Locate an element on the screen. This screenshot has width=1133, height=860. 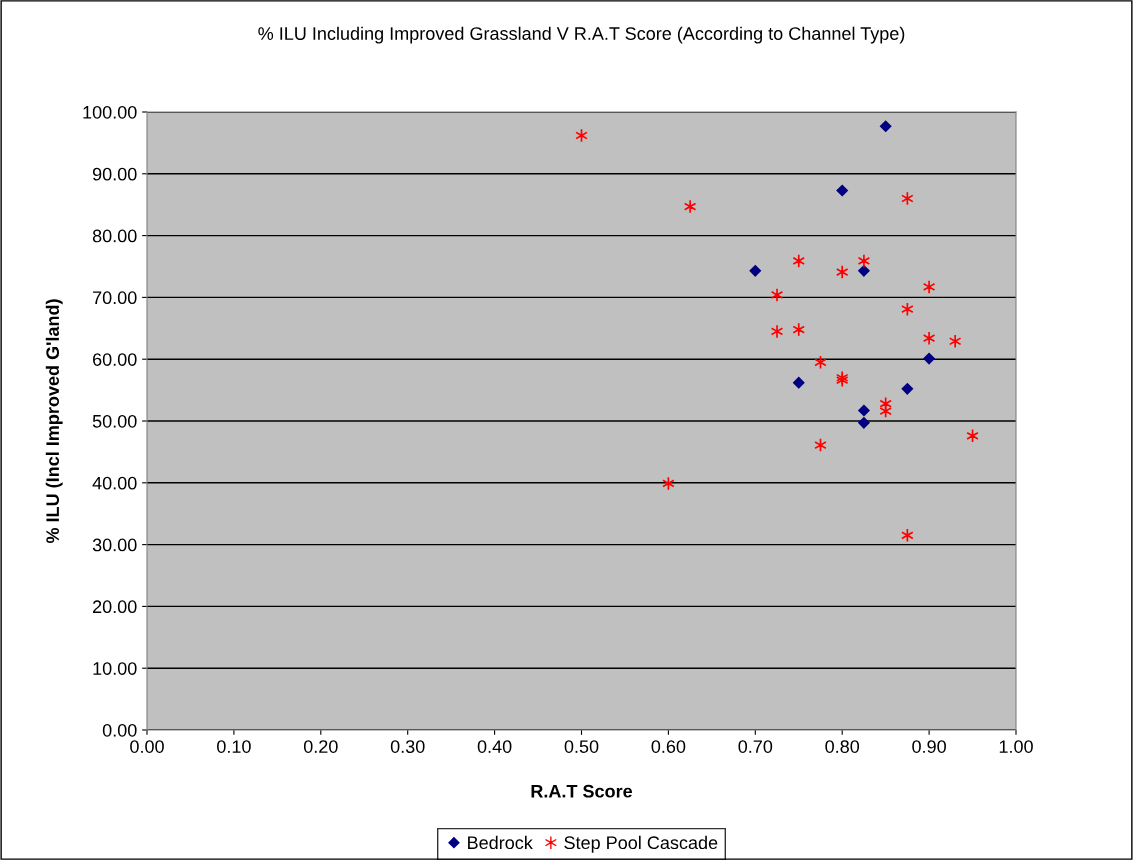
x-tick-label: 1.00 is located at coordinates (1016, 746).